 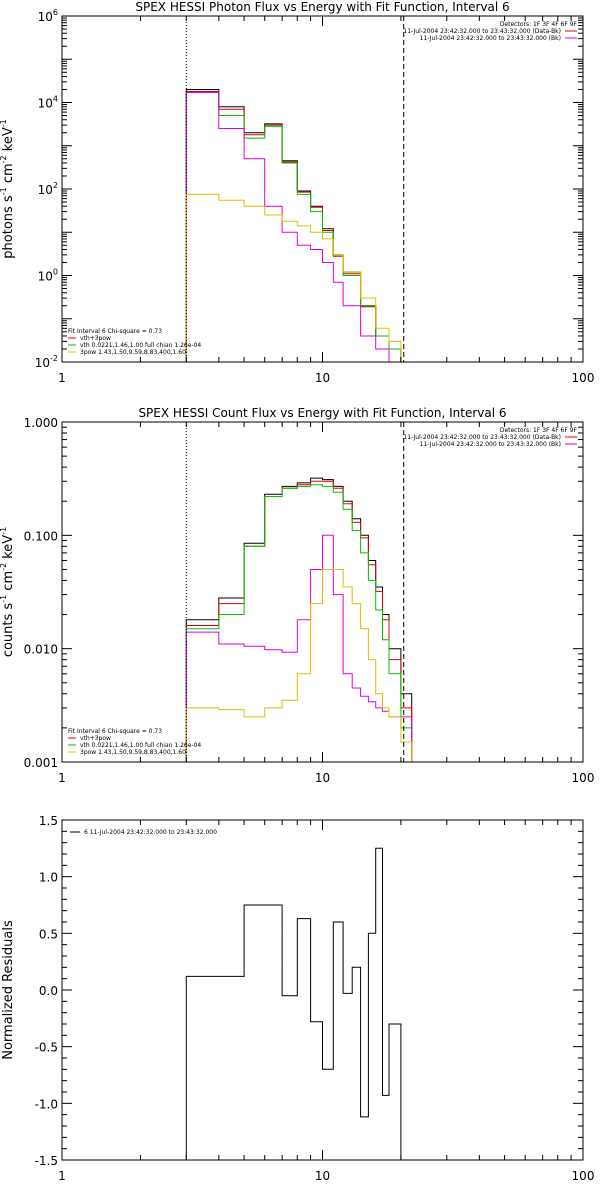 What do you see at coordinates (8, 990) in the screenshot?
I see `y-axis-label: Normalized Residuals` at bounding box center [8, 990].